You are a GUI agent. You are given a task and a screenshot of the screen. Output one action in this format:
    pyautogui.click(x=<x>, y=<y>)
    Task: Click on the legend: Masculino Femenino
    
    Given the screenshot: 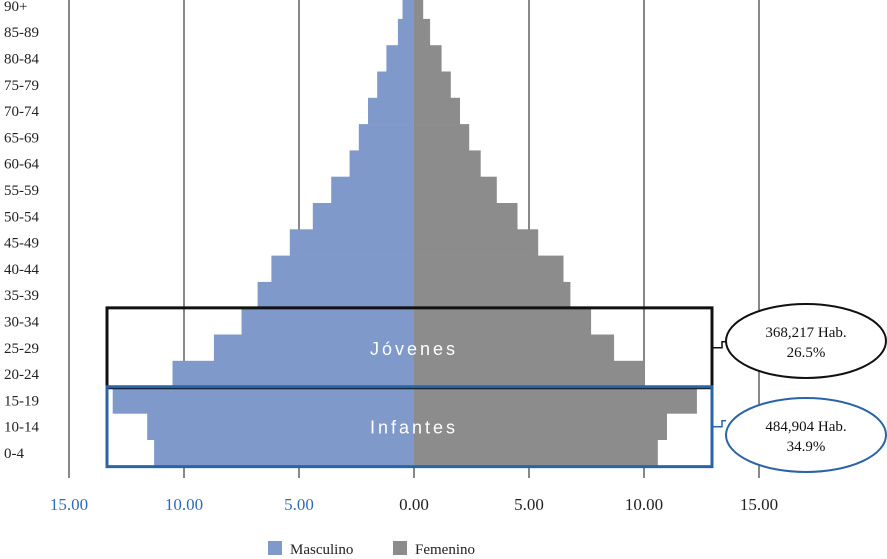 What is the action you would take?
    pyautogui.click(x=371, y=549)
    